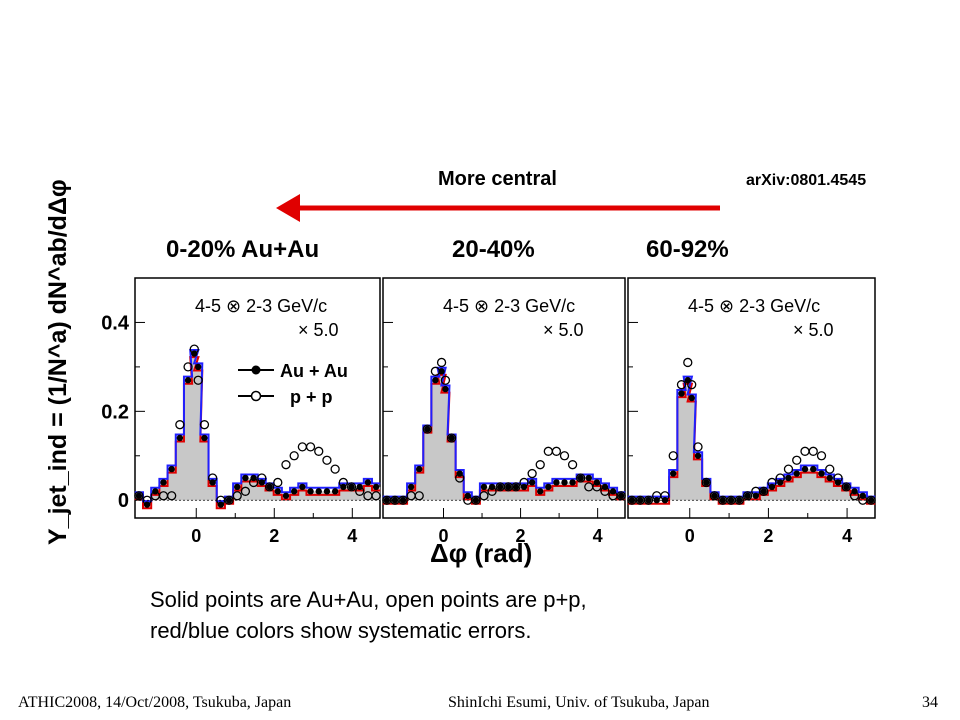  I want to click on panel-60-92-percent: 4-5 ⊗ 2-3 GeV/c × 5.0 0 2 4, so click(751, 411).